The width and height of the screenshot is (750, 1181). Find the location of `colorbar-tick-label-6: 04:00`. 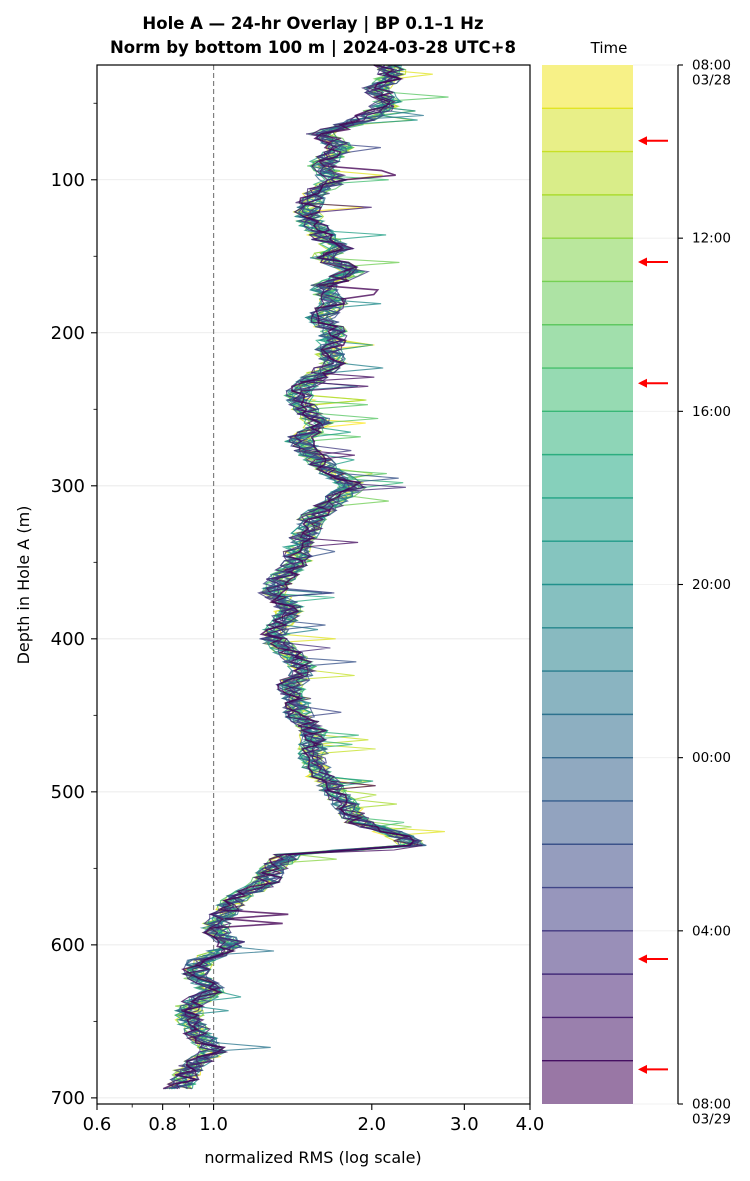

colorbar-tick-label-6: 04:00 is located at coordinates (711, 931).